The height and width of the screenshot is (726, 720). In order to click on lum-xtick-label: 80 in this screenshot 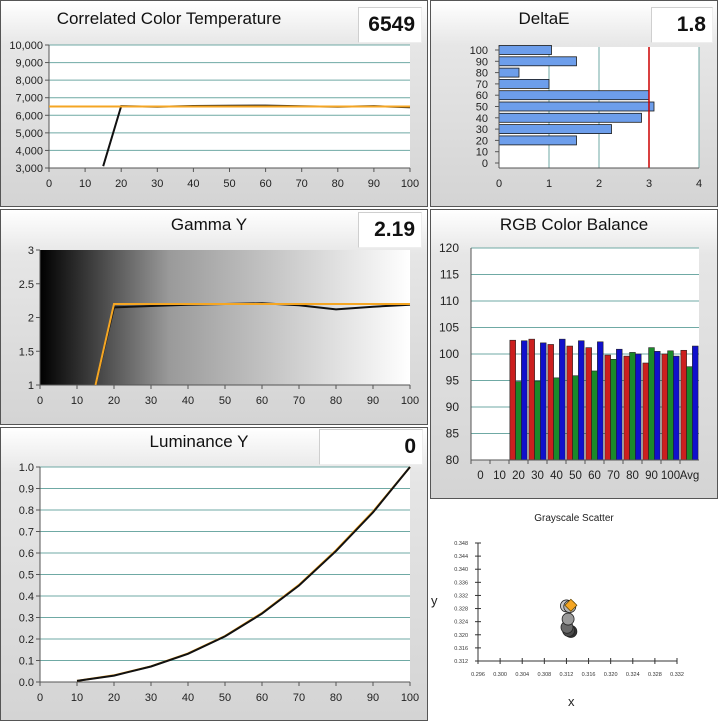, I will do `click(336, 698)`.